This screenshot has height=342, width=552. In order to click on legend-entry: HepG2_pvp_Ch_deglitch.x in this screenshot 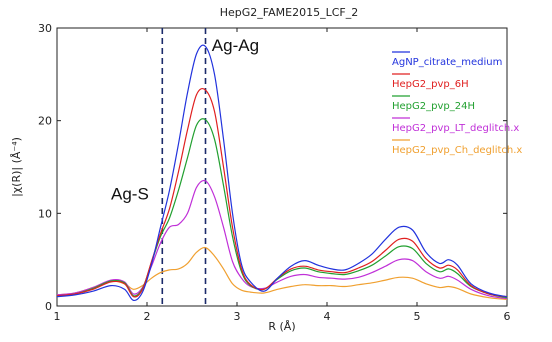, I will do `click(457, 150)`.